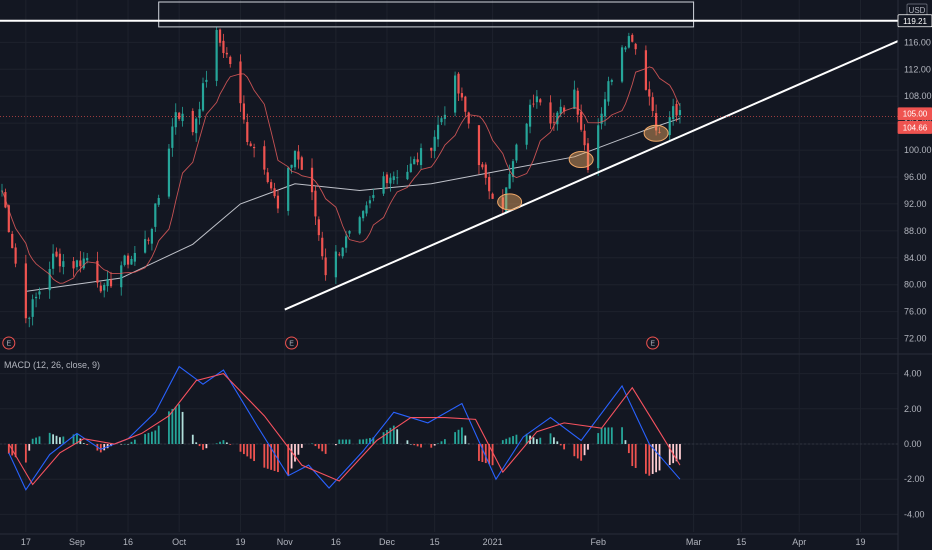  I want to click on ma-price-label-box, so click(914, 127).